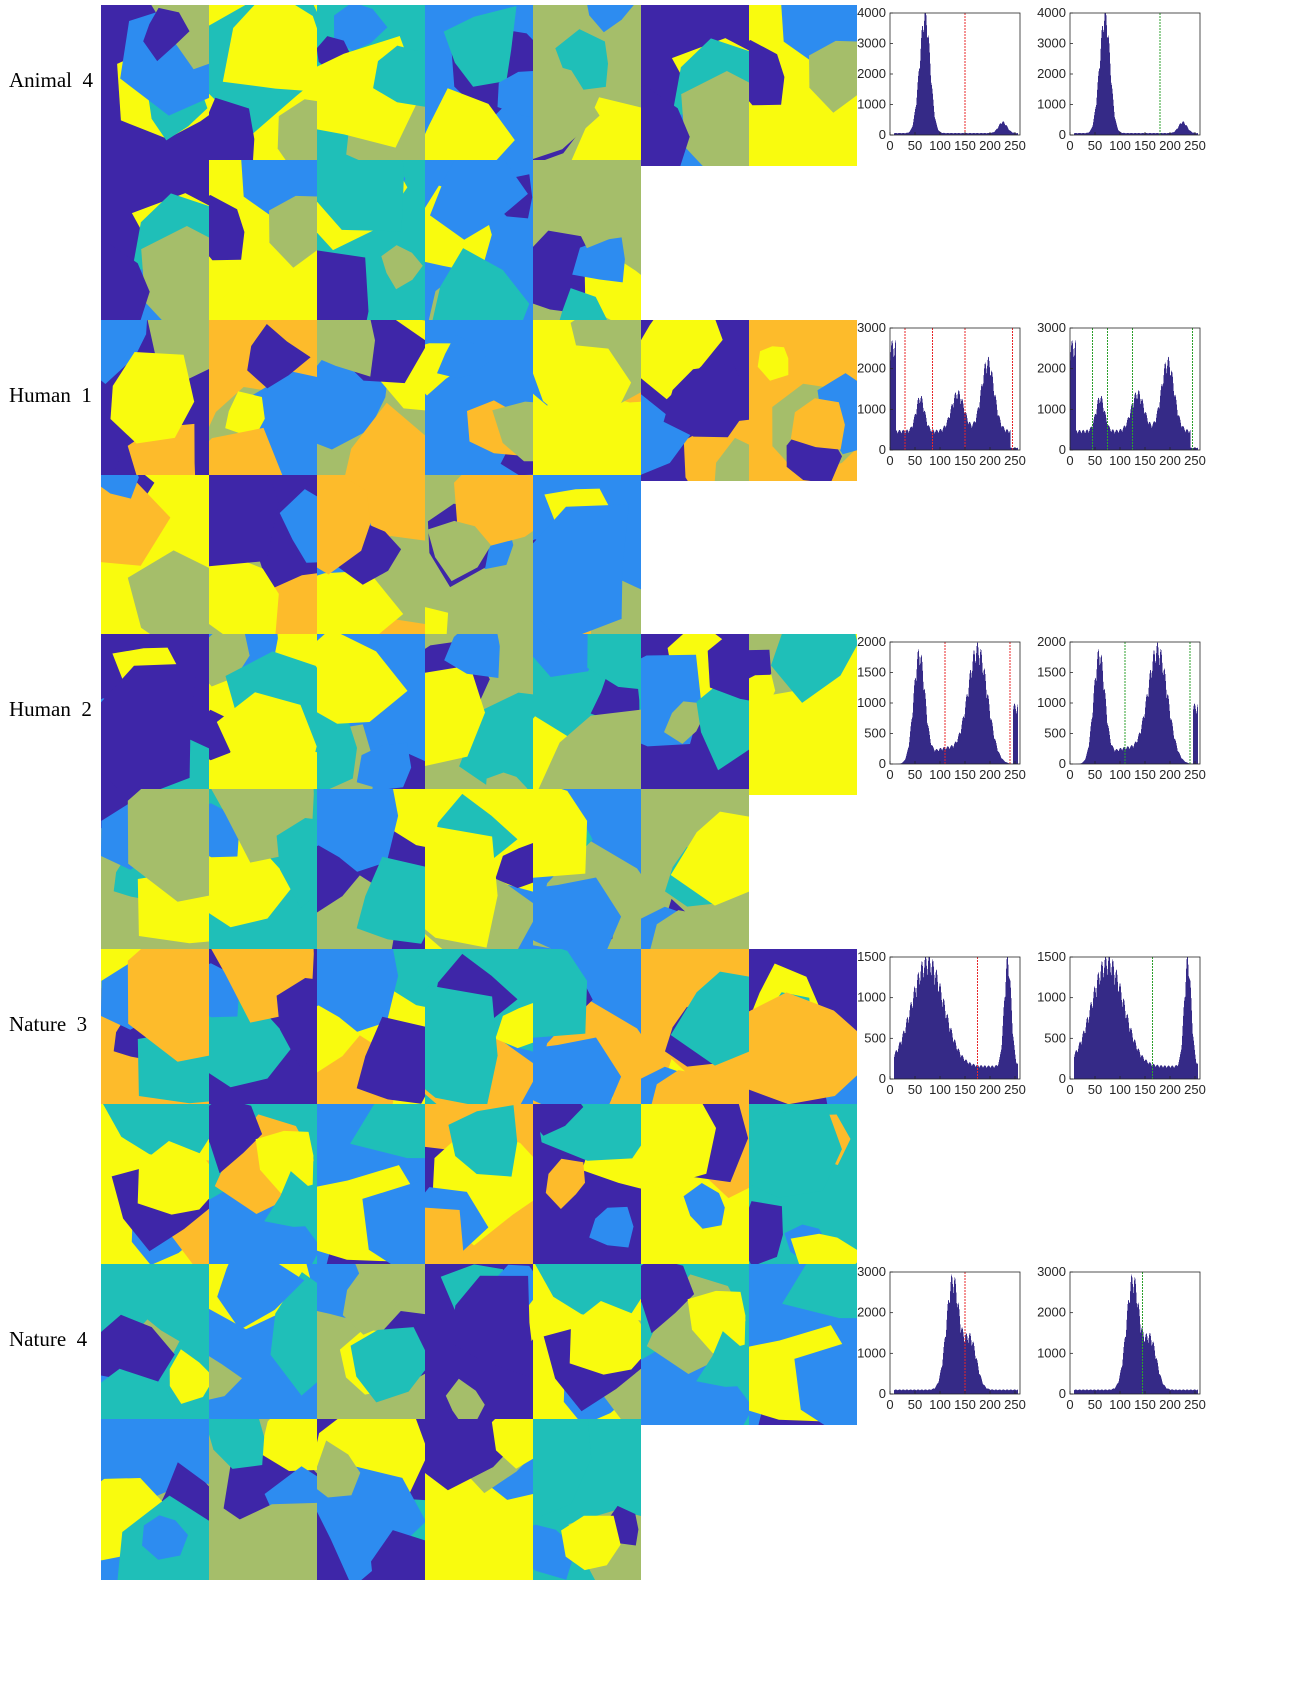 Image resolution: width=1312 pixels, height=1693 pixels. I want to click on y-tick-label: 1500, so click(1051, 672).